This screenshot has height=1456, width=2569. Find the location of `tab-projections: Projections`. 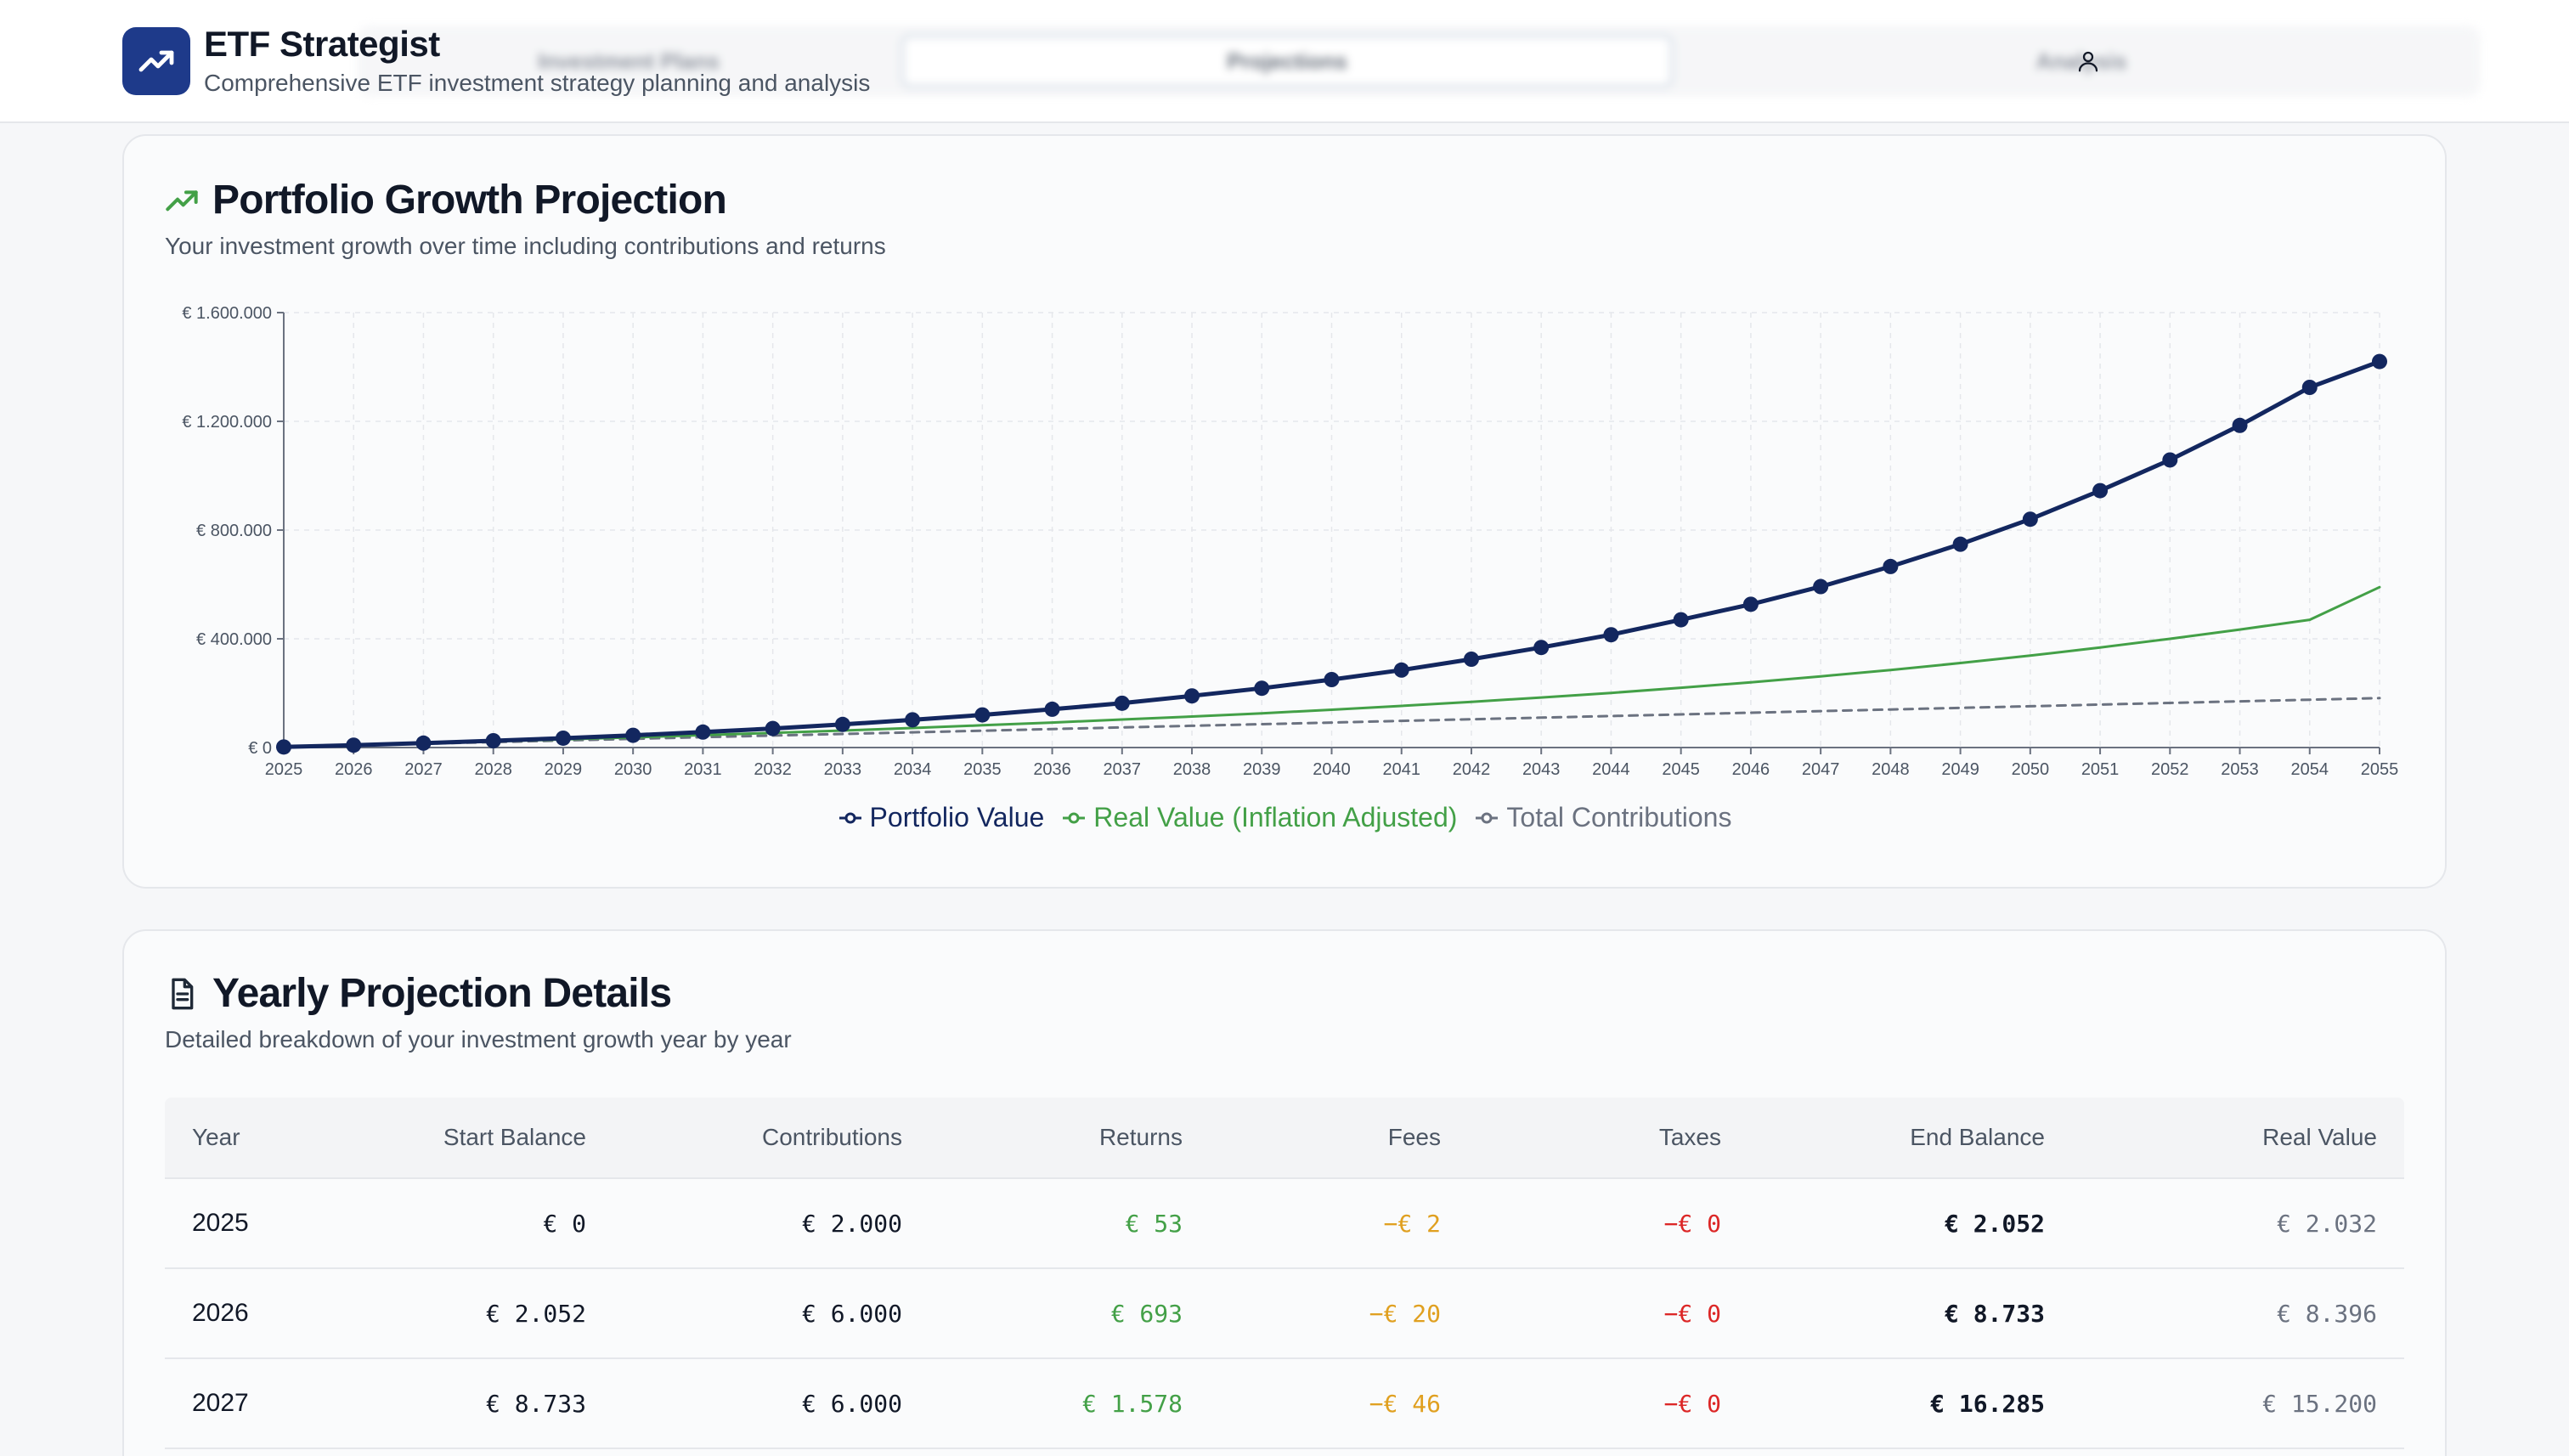

tab-projections: Projections is located at coordinates (1288, 61).